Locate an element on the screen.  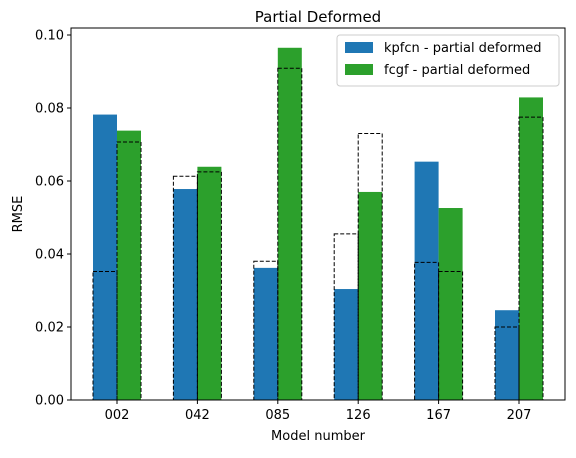
y-tick-label: 0.06 is located at coordinates (49, 182).